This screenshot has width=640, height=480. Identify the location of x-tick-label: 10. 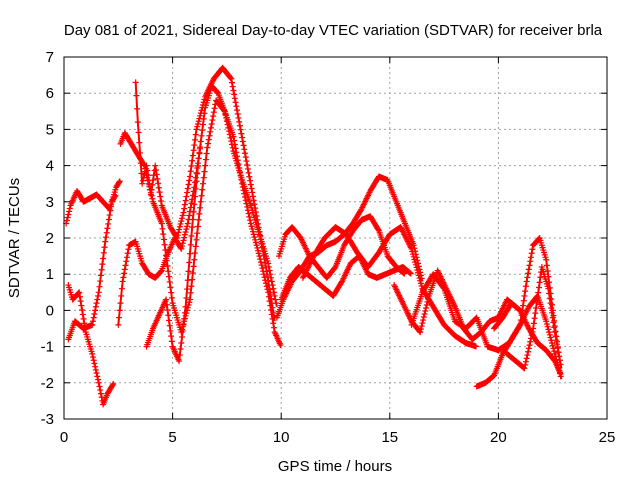
(281, 437).